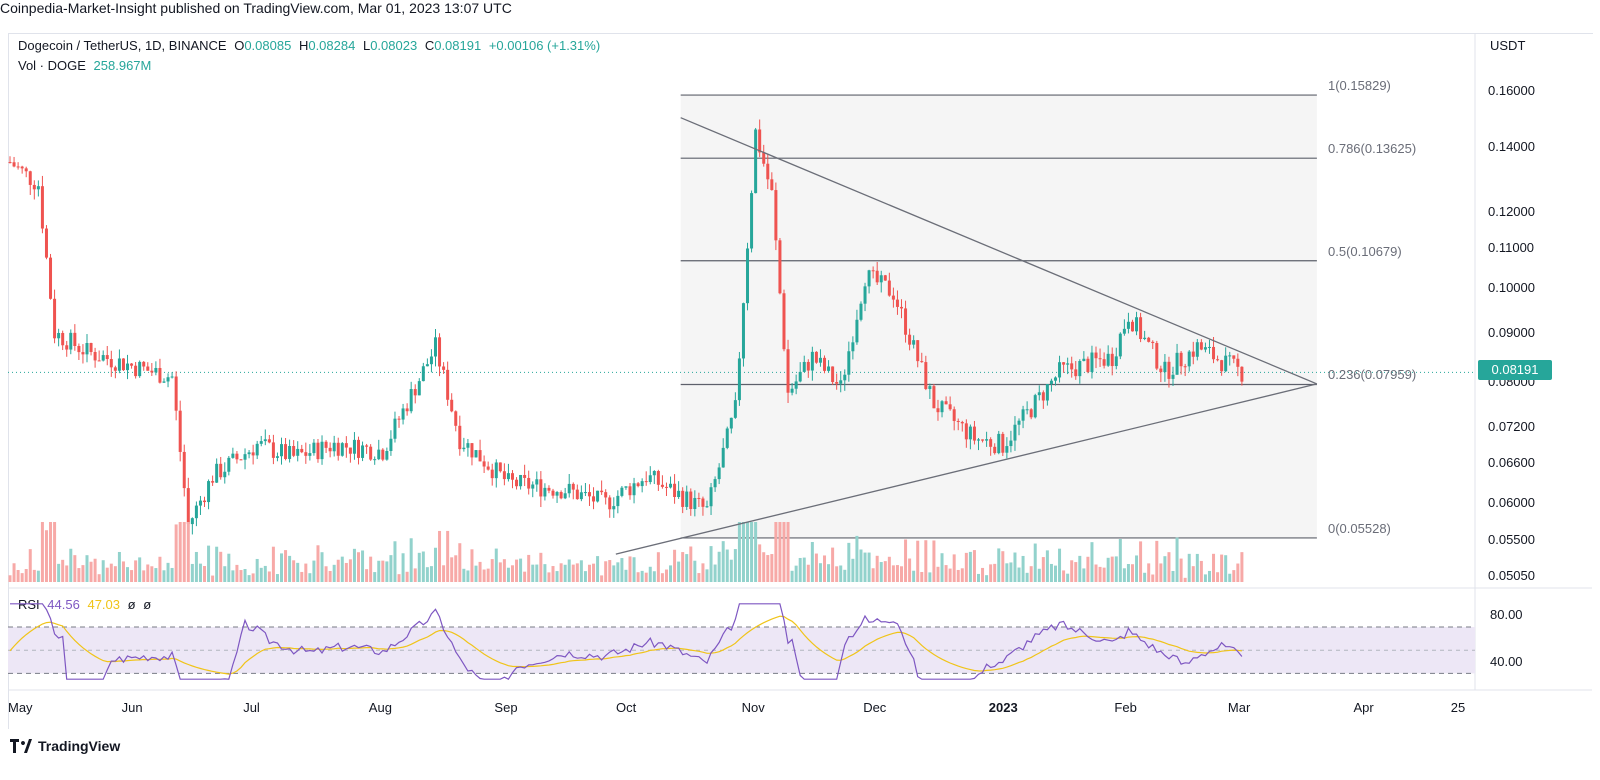  What do you see at coordinates (65, 746) in the screenshot?
I see `tradingview-brand: TradingView` at bounding box center [65, 746].